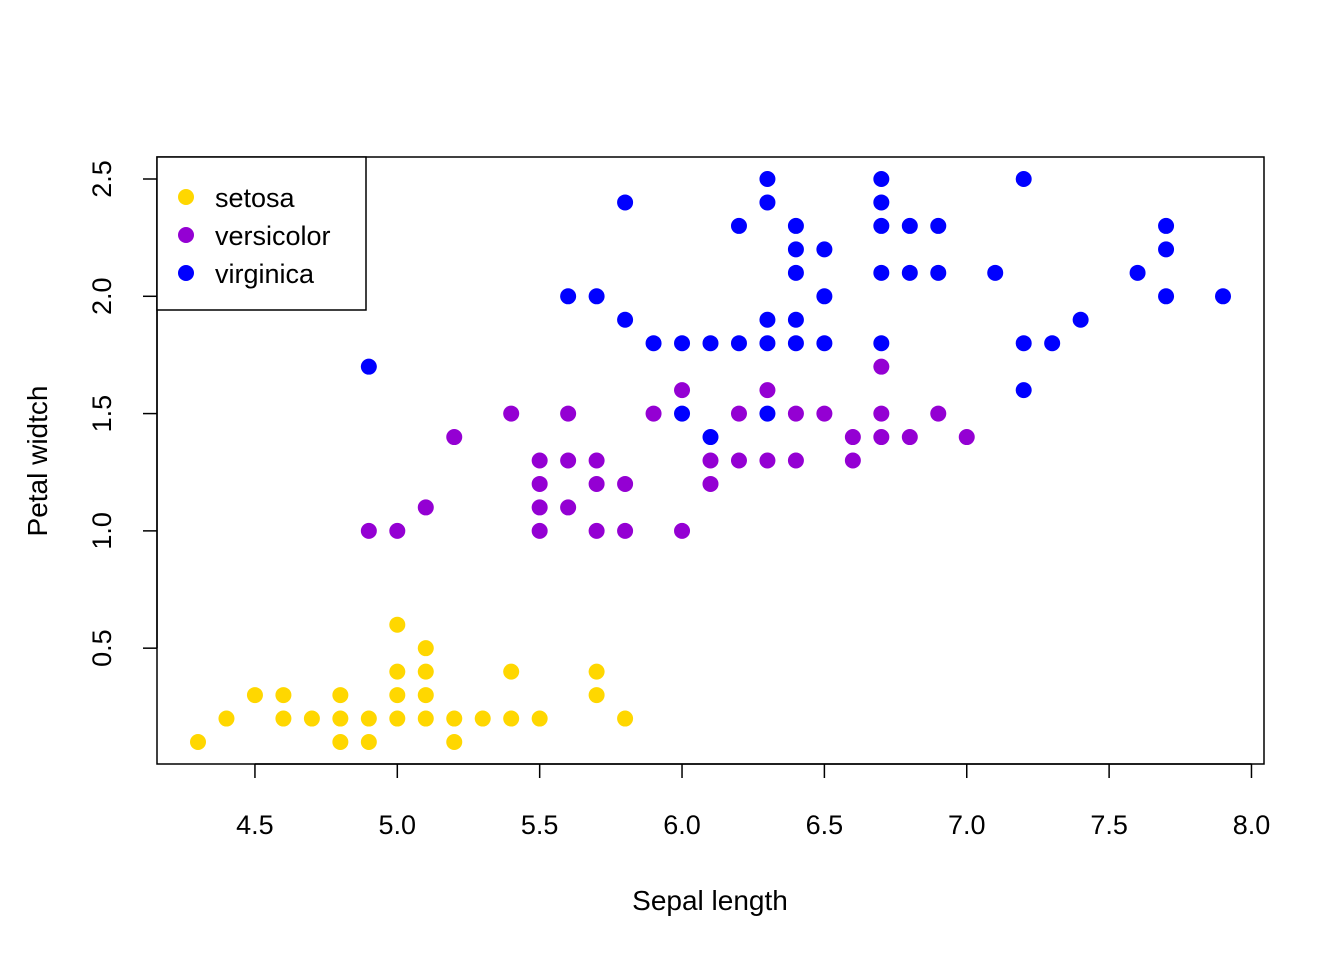 This screenshot has width=1344, height=960. Describe the element at coordinates (102, 414) in the screenshot. I see `y-tick-label: 1.5` at that location.